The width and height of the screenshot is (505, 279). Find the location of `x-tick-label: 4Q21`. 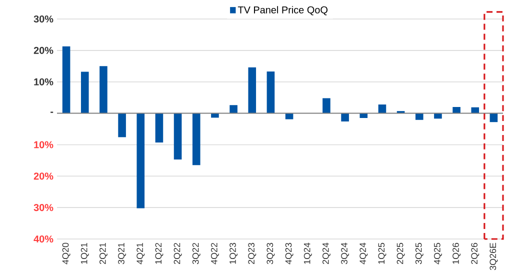

x-tick-label: 4Q21 is located at coordinates (140, 253).